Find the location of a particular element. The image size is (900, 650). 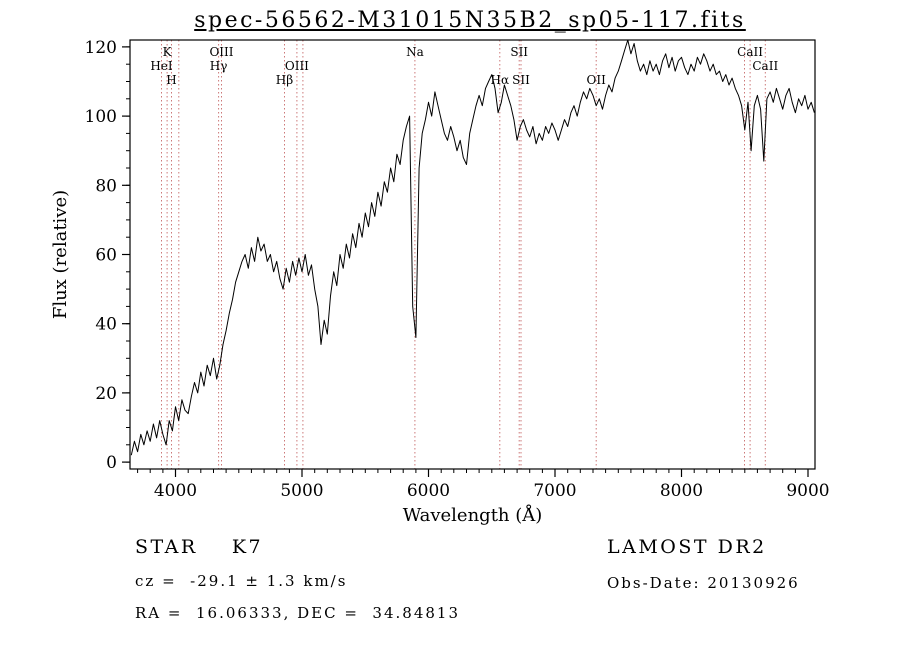

y-tick-label: 60 is located at coordinates (106, 256).